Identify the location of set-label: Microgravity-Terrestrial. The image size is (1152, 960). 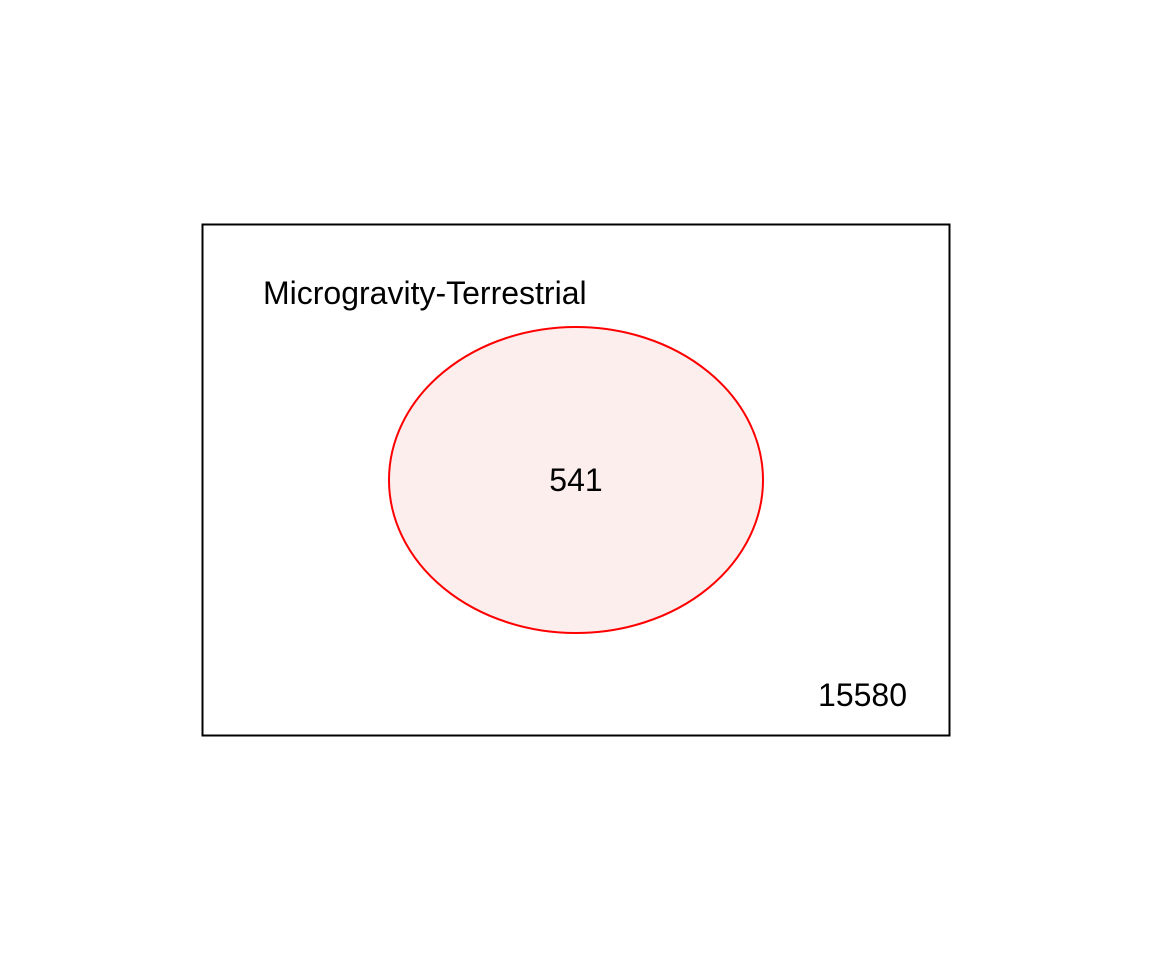
(425, 293).